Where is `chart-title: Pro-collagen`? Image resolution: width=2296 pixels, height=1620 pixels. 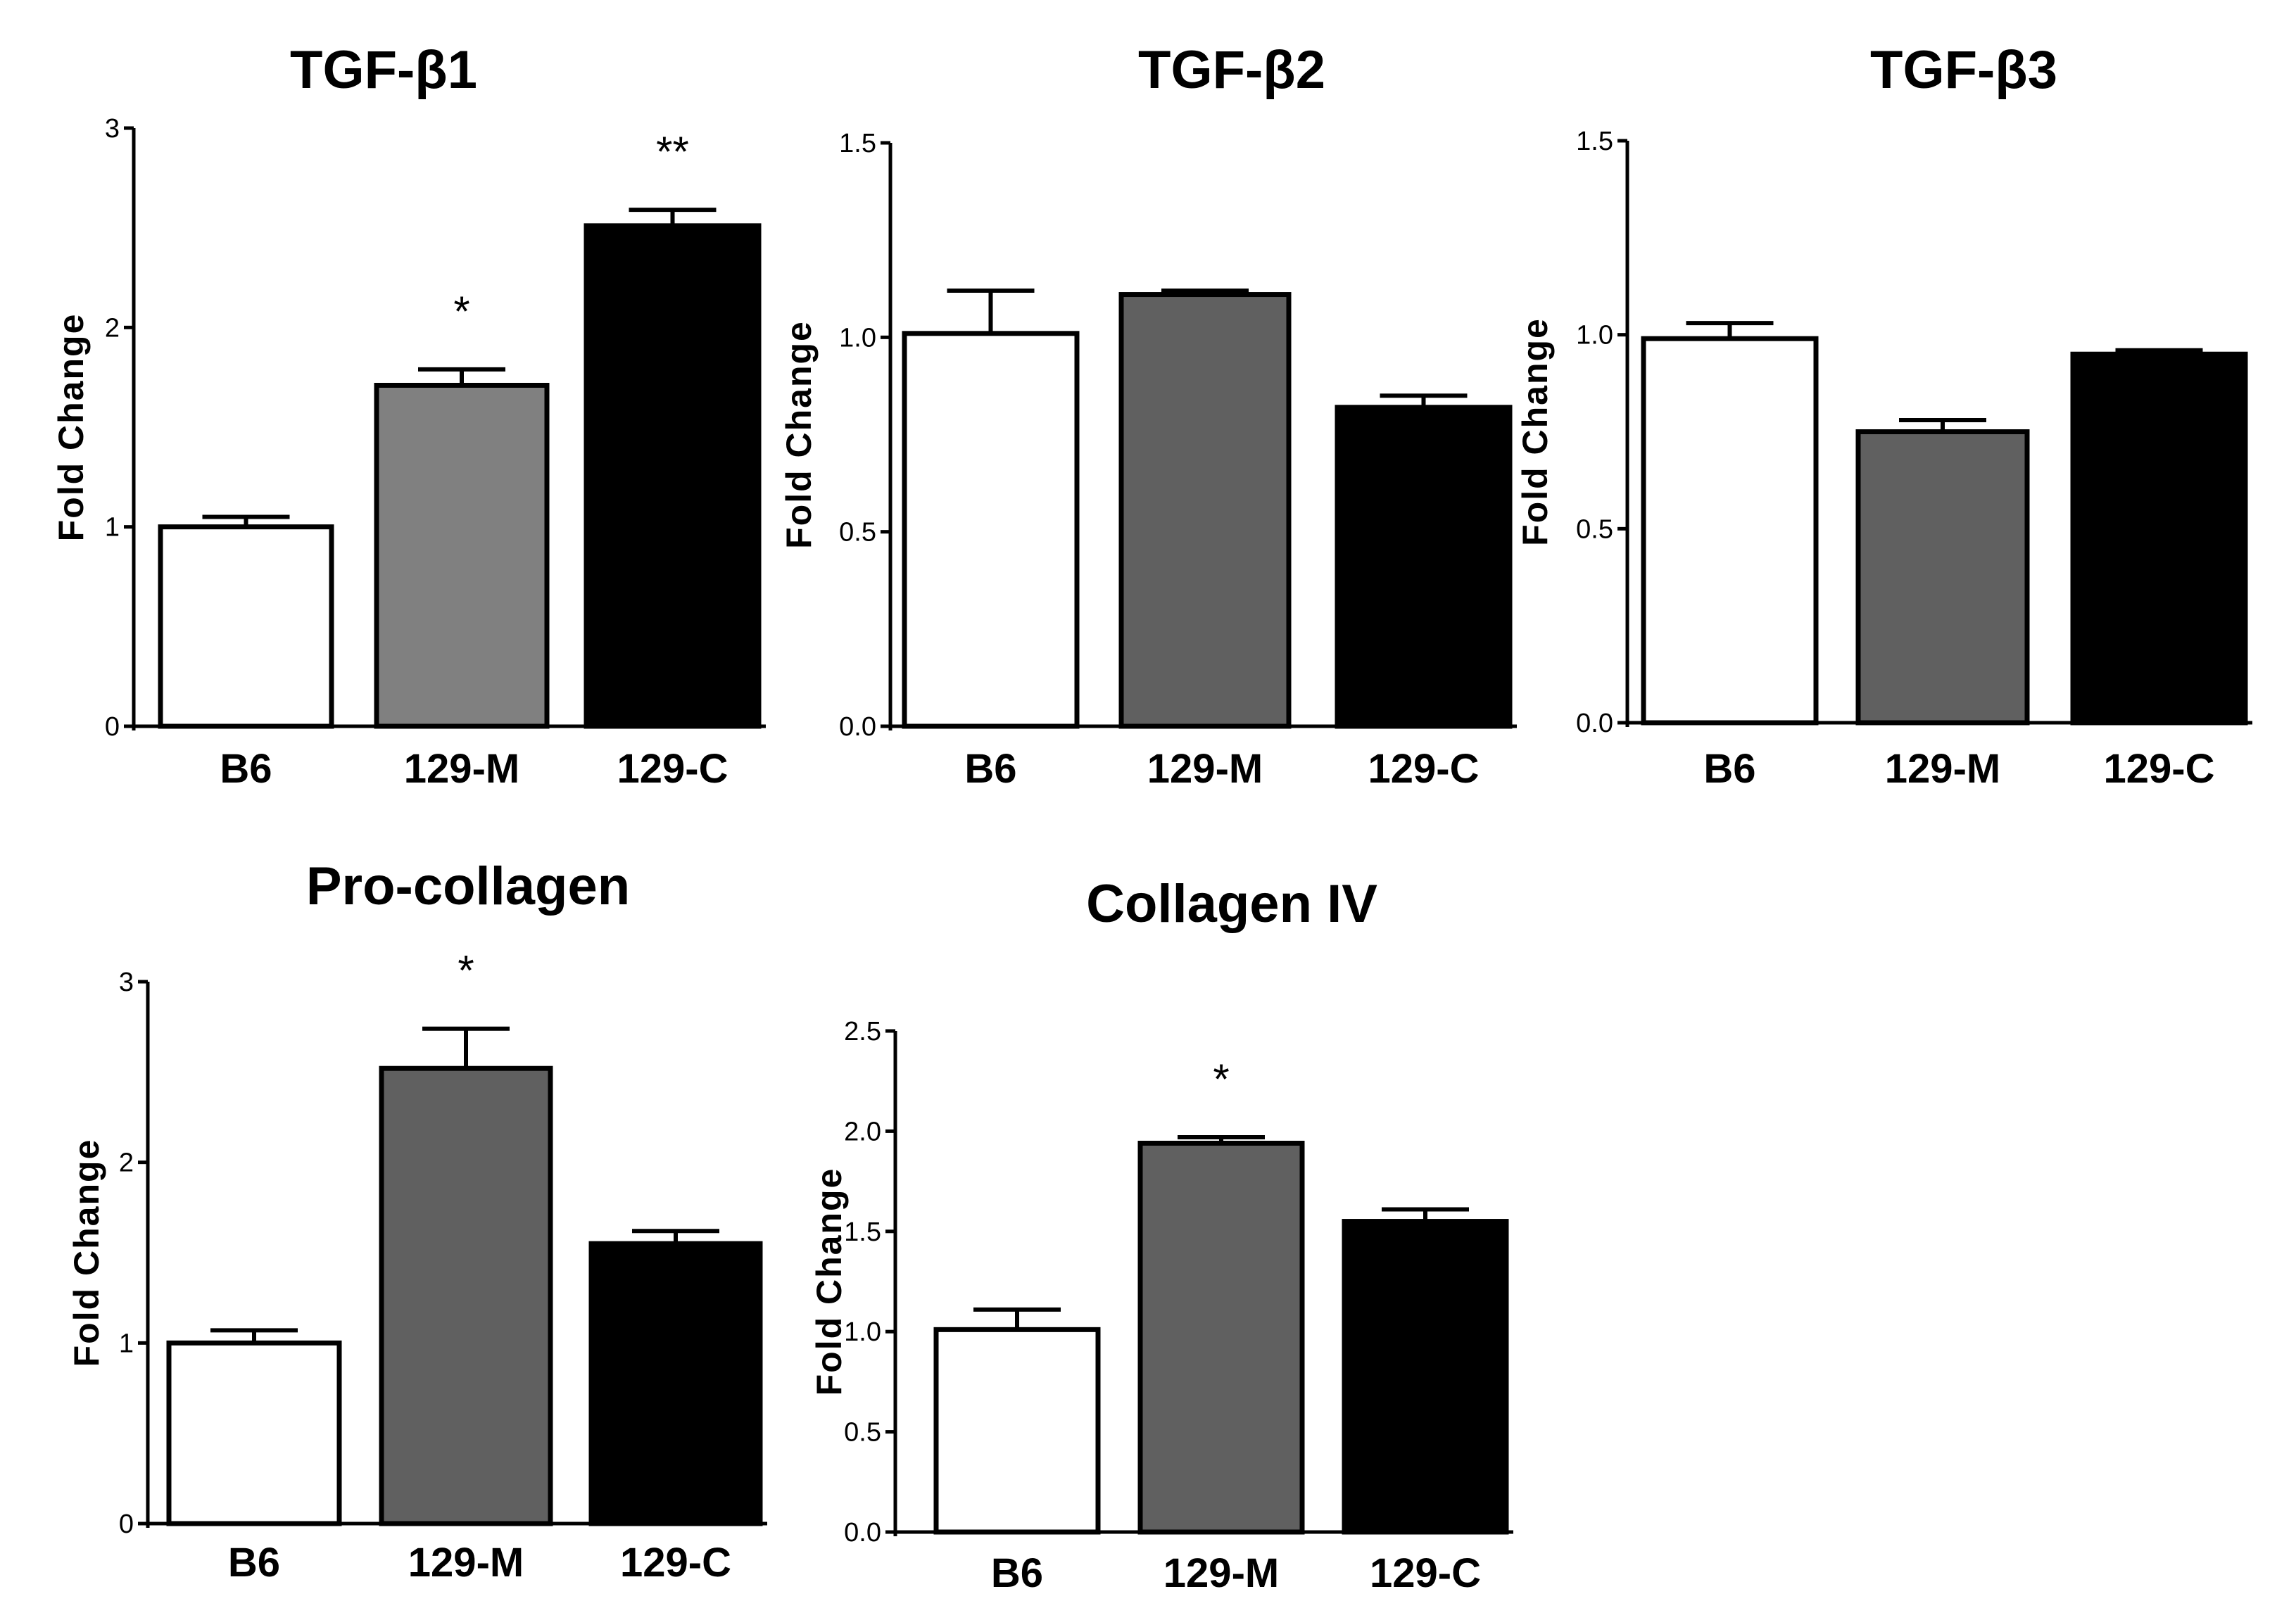 chart-title: Pro-collagen is located at coordinates (468, 886).